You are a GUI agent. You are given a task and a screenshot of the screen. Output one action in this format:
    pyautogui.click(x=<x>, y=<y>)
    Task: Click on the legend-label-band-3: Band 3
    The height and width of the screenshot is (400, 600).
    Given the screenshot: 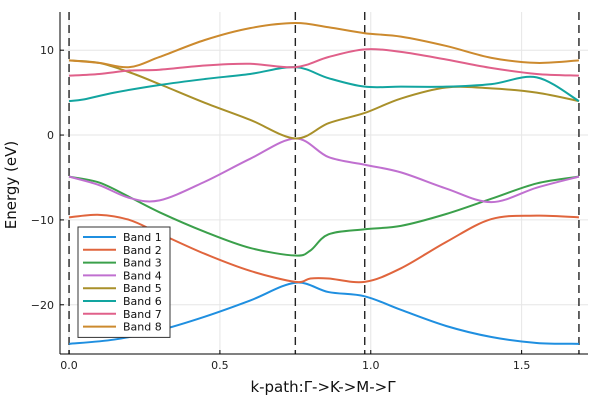 What is the action you would take?
    pyautogui.click(x=142, y=263)
    